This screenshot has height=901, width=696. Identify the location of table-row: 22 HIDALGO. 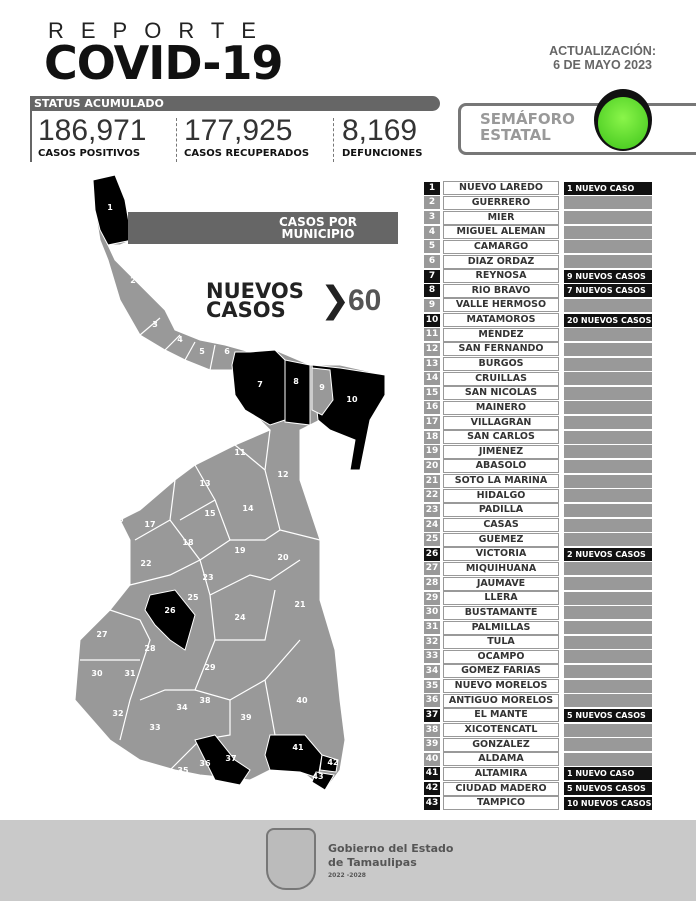
(539, 495).